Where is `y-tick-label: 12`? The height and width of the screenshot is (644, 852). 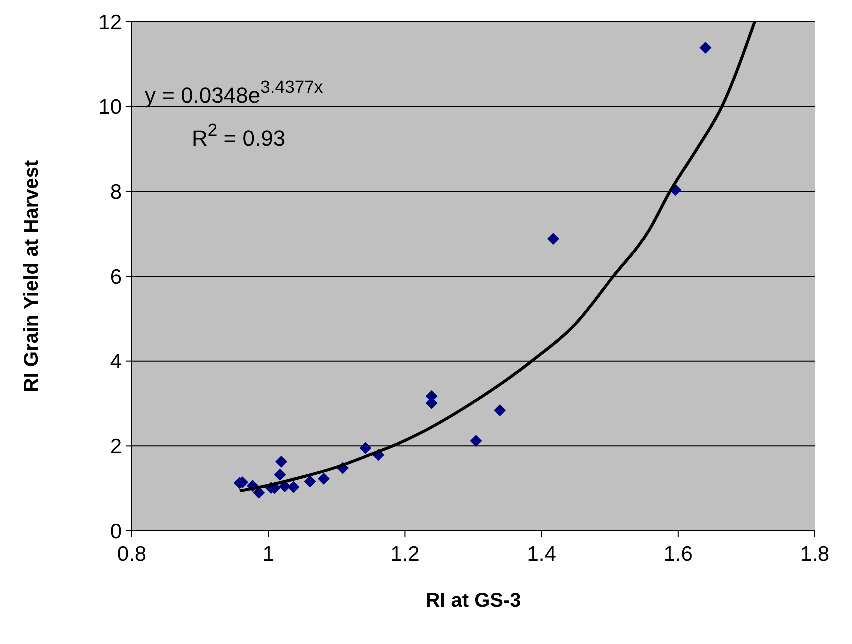 y-tick-label: 12 is located at coordinates (110, 22).